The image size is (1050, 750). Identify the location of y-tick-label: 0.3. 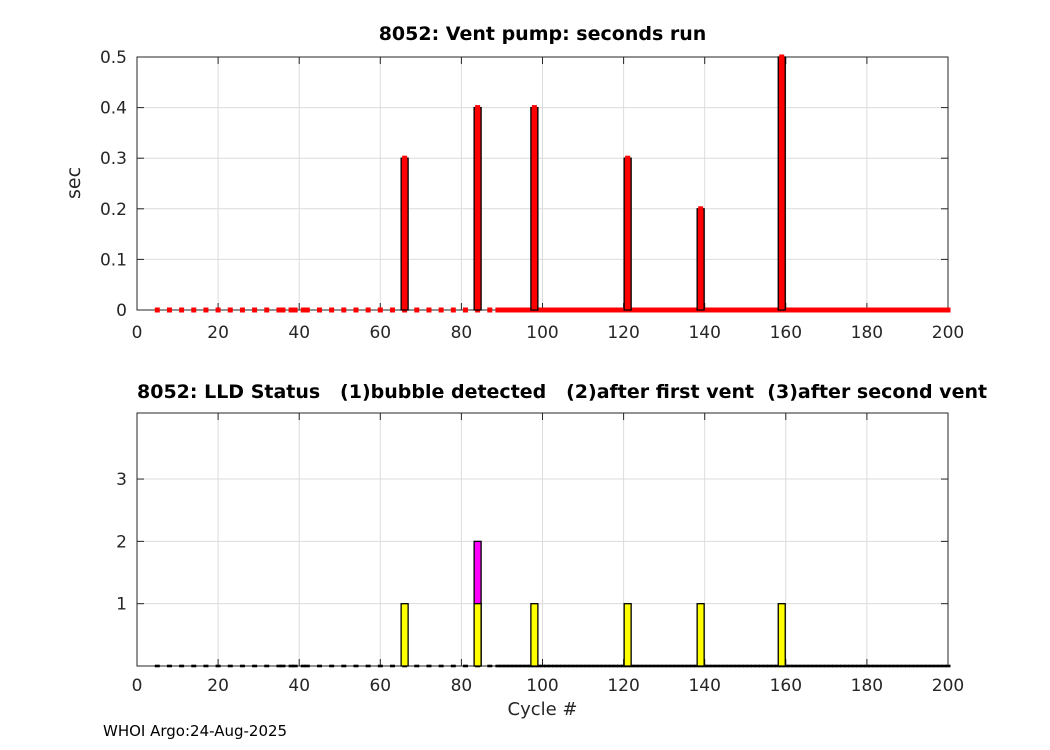
(113, 159).